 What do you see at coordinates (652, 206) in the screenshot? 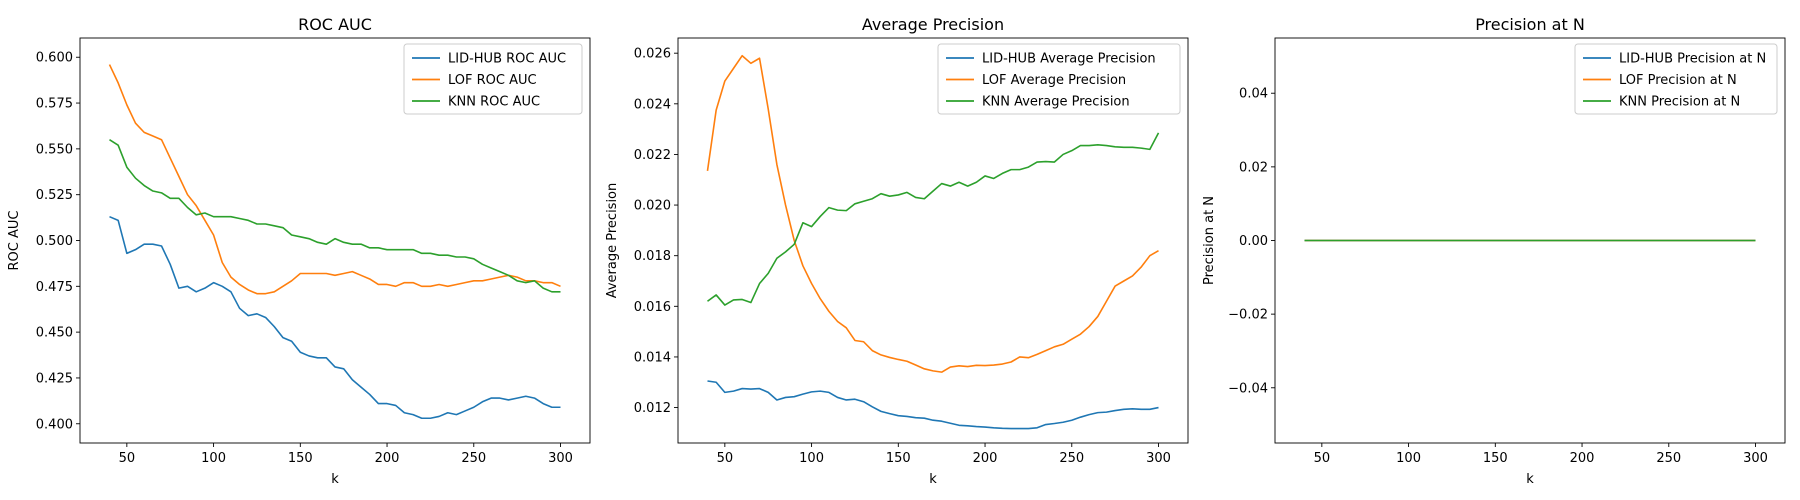
I see `y-tick-label: 0.020` at bounding box center [652, 206].